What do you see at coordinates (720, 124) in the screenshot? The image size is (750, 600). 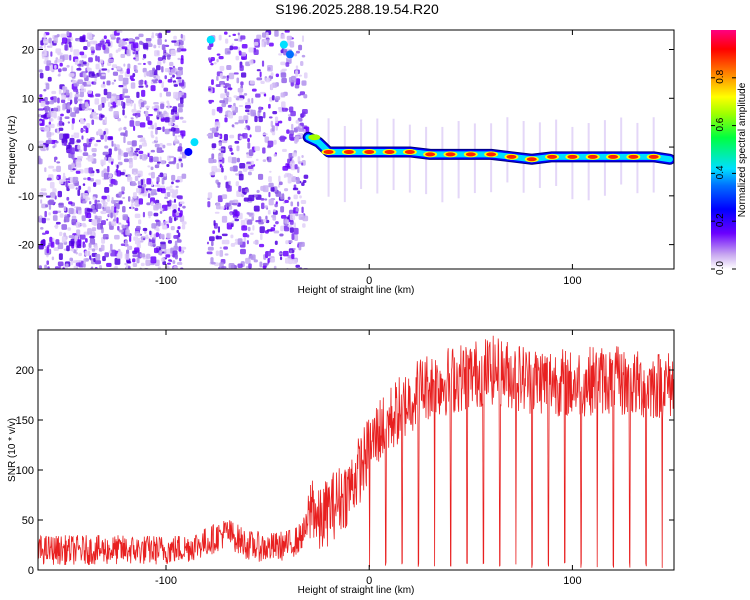 I see `colorbar-tick-label: 0.6` at bounding box center [720, 124].